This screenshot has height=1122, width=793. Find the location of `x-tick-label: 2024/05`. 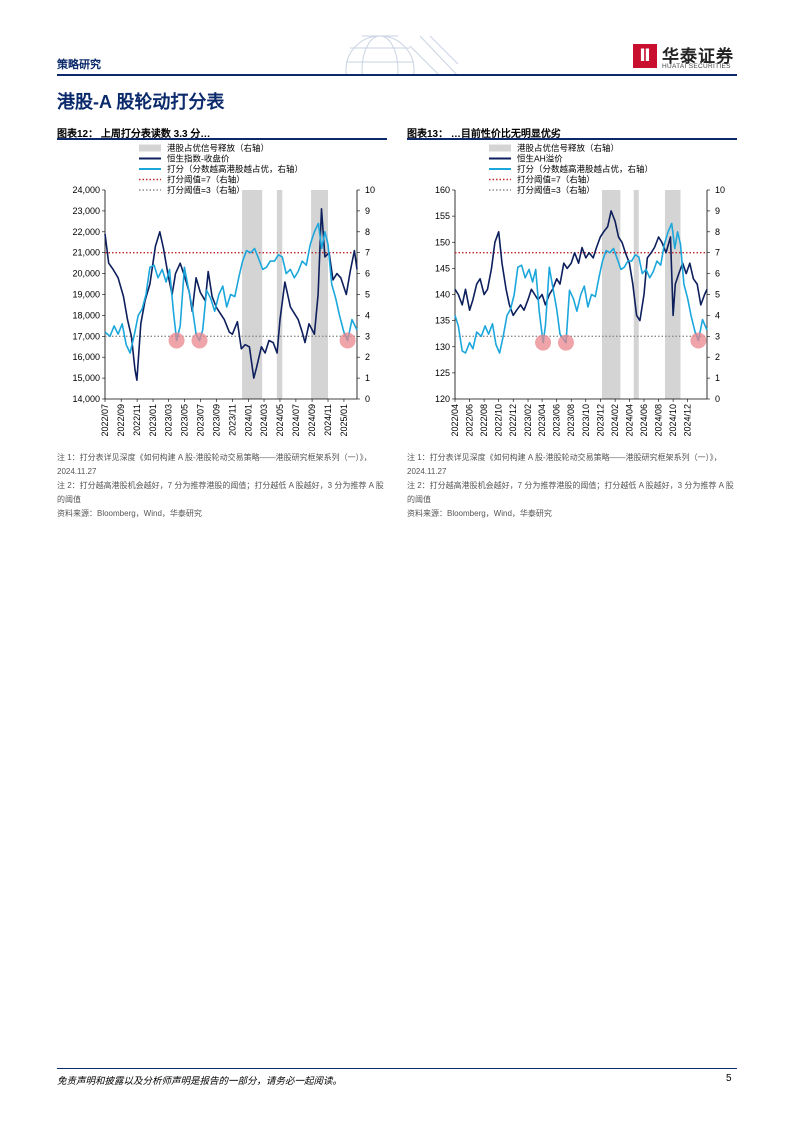

x-tick-label: 2024/05 is located at coordinates (280, 420).